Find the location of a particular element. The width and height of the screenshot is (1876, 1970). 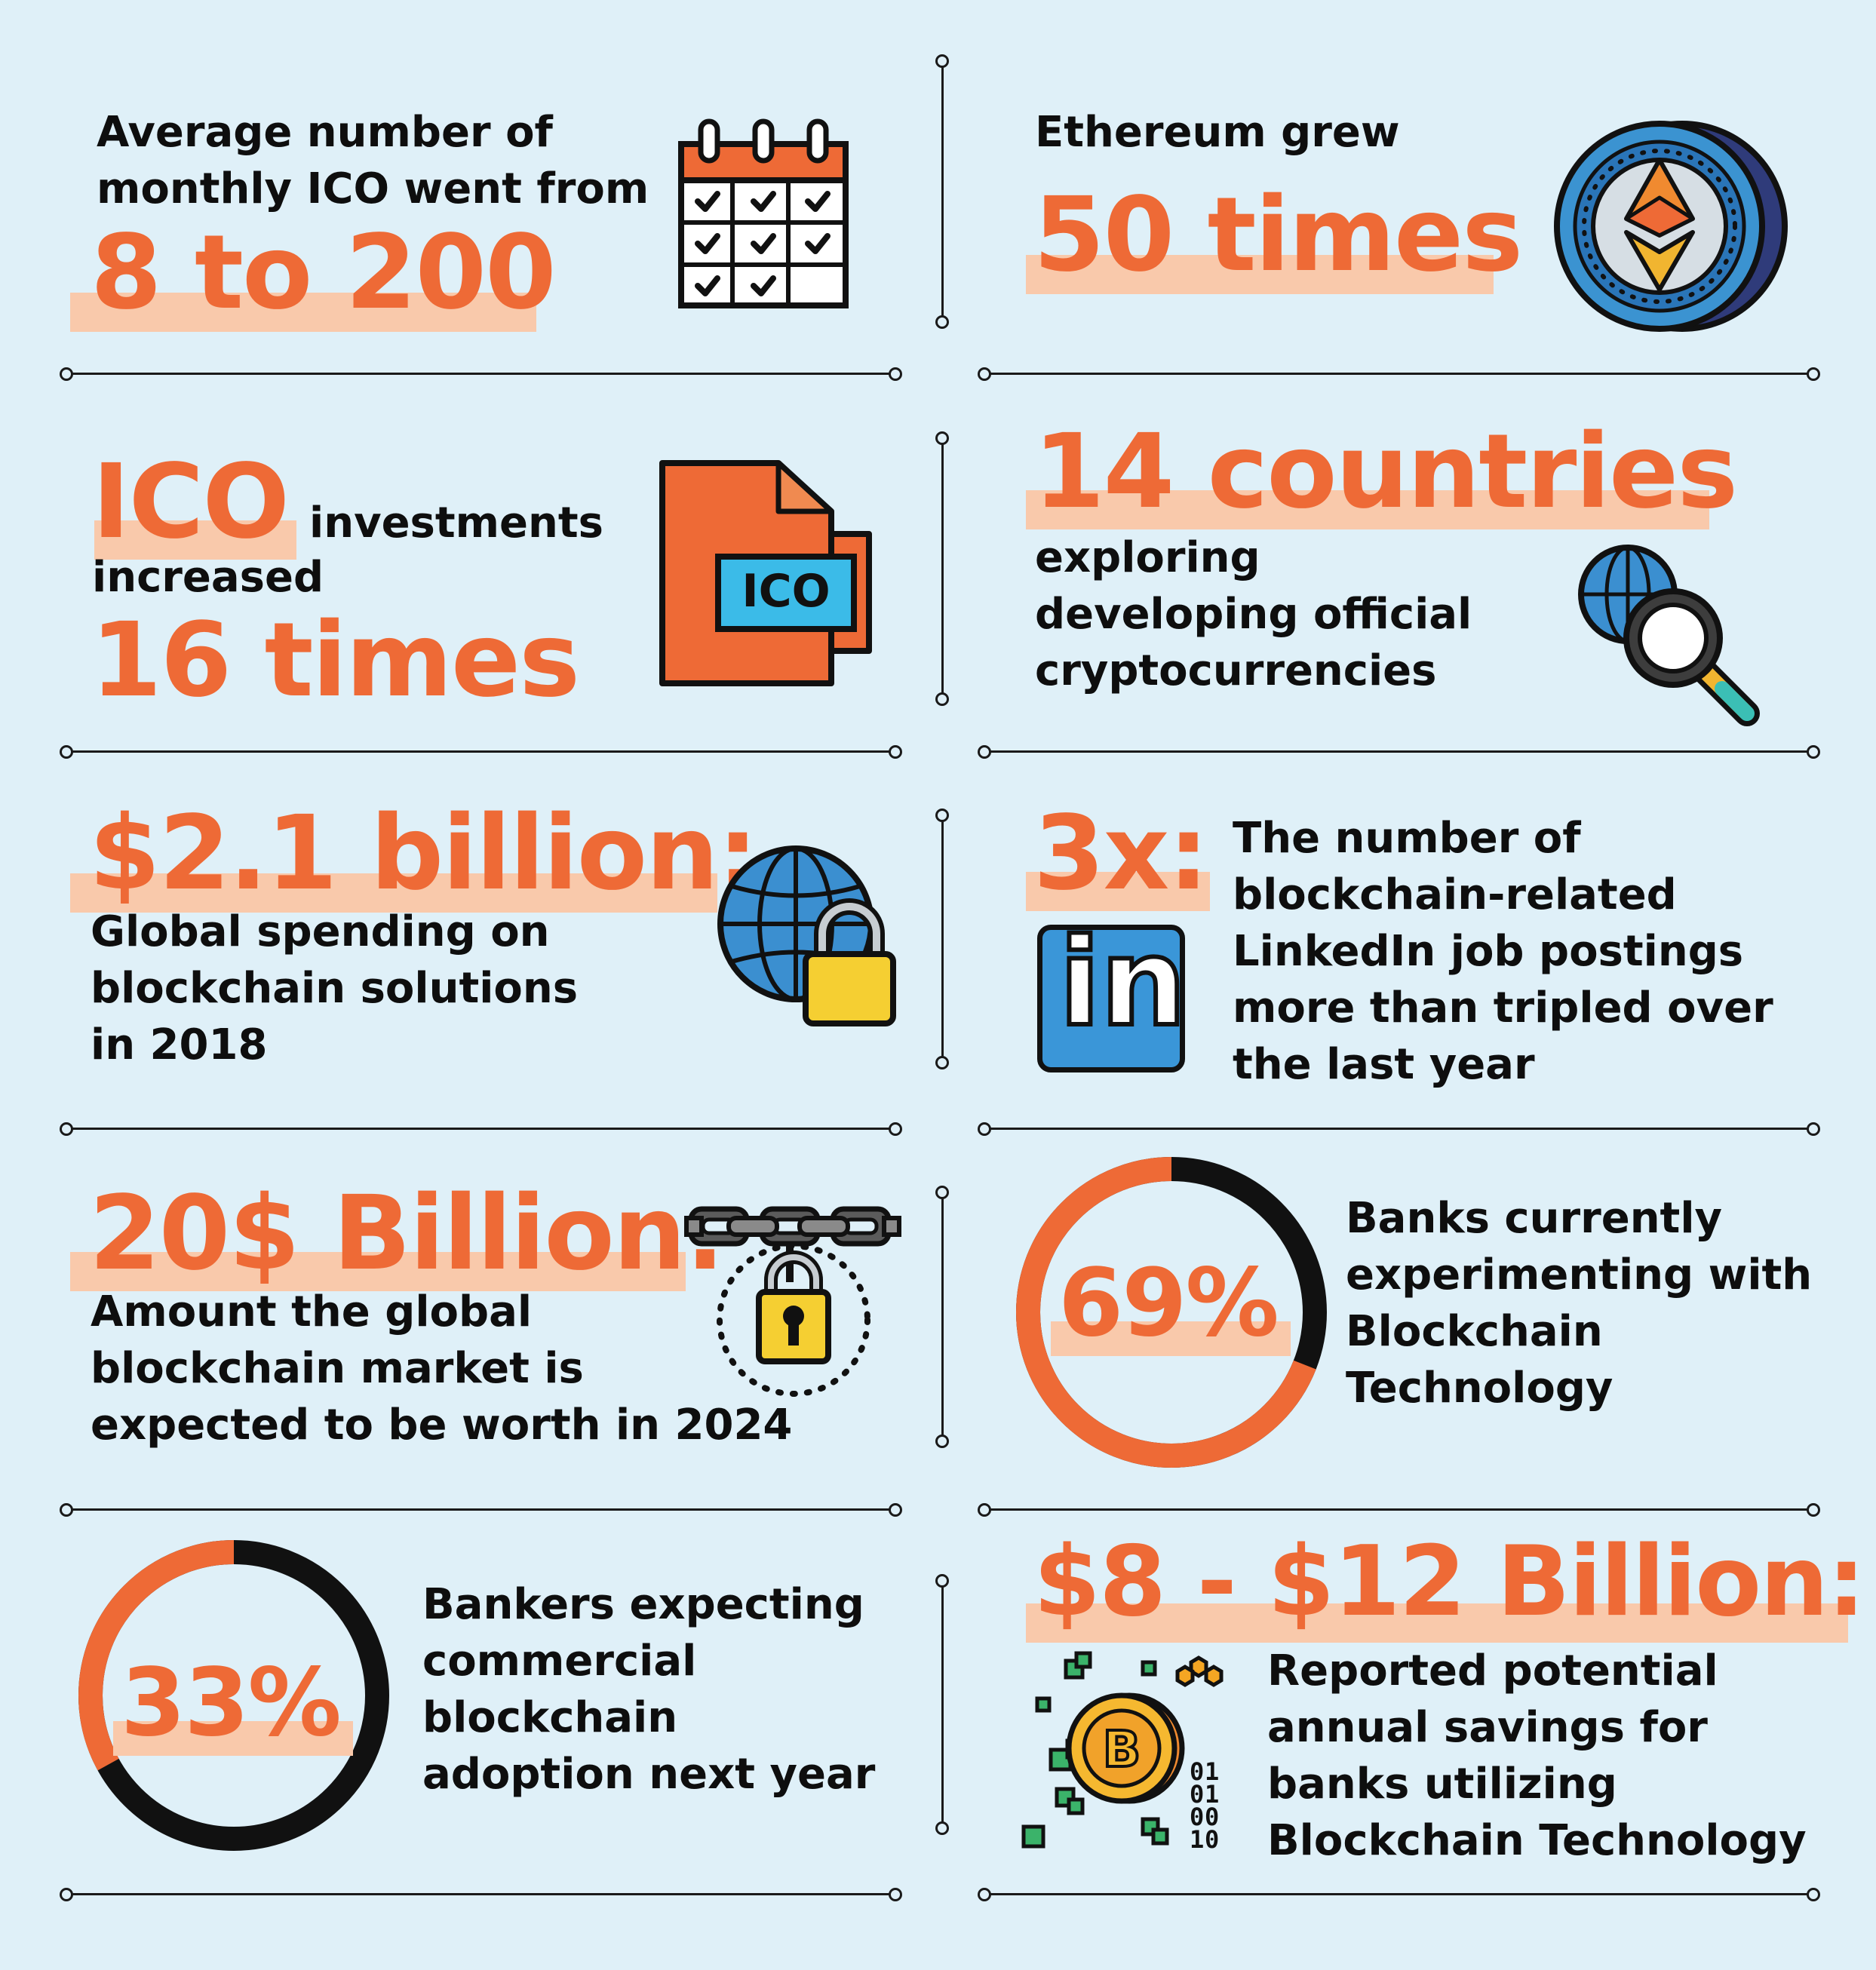

card-text: increased is located at coordinates (208, 577).